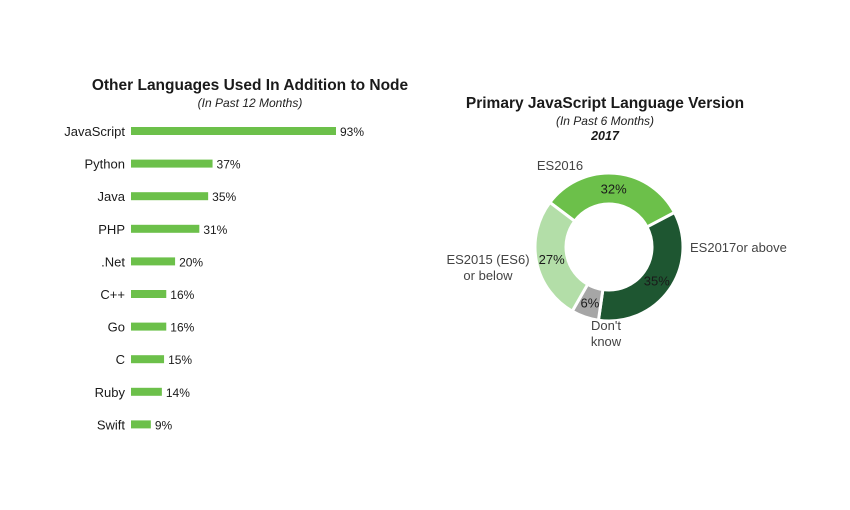 This screenshot has width=850, height=510. I want to click on bar-category-label: Go, so click(116, 327).